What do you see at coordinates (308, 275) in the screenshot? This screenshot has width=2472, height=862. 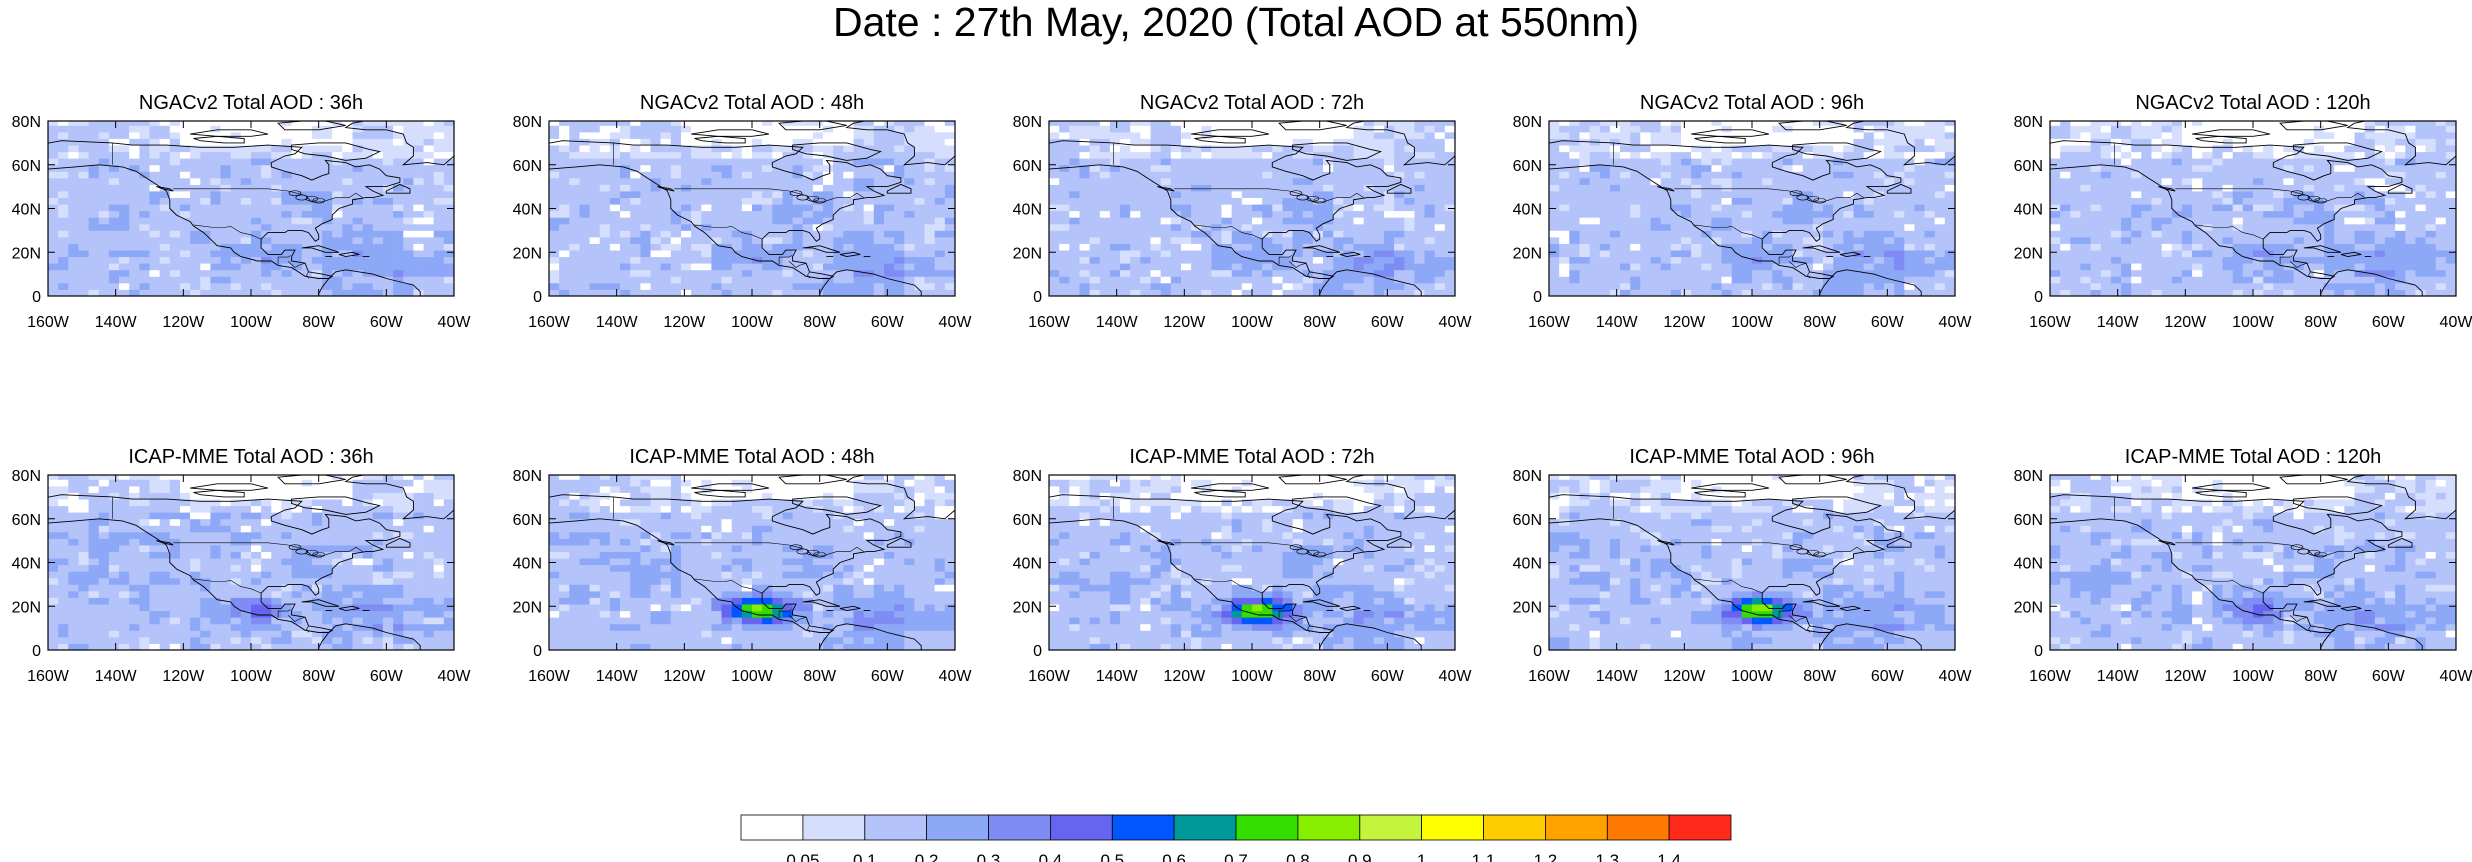 I see `border-line` at bounding box center [308, 275].